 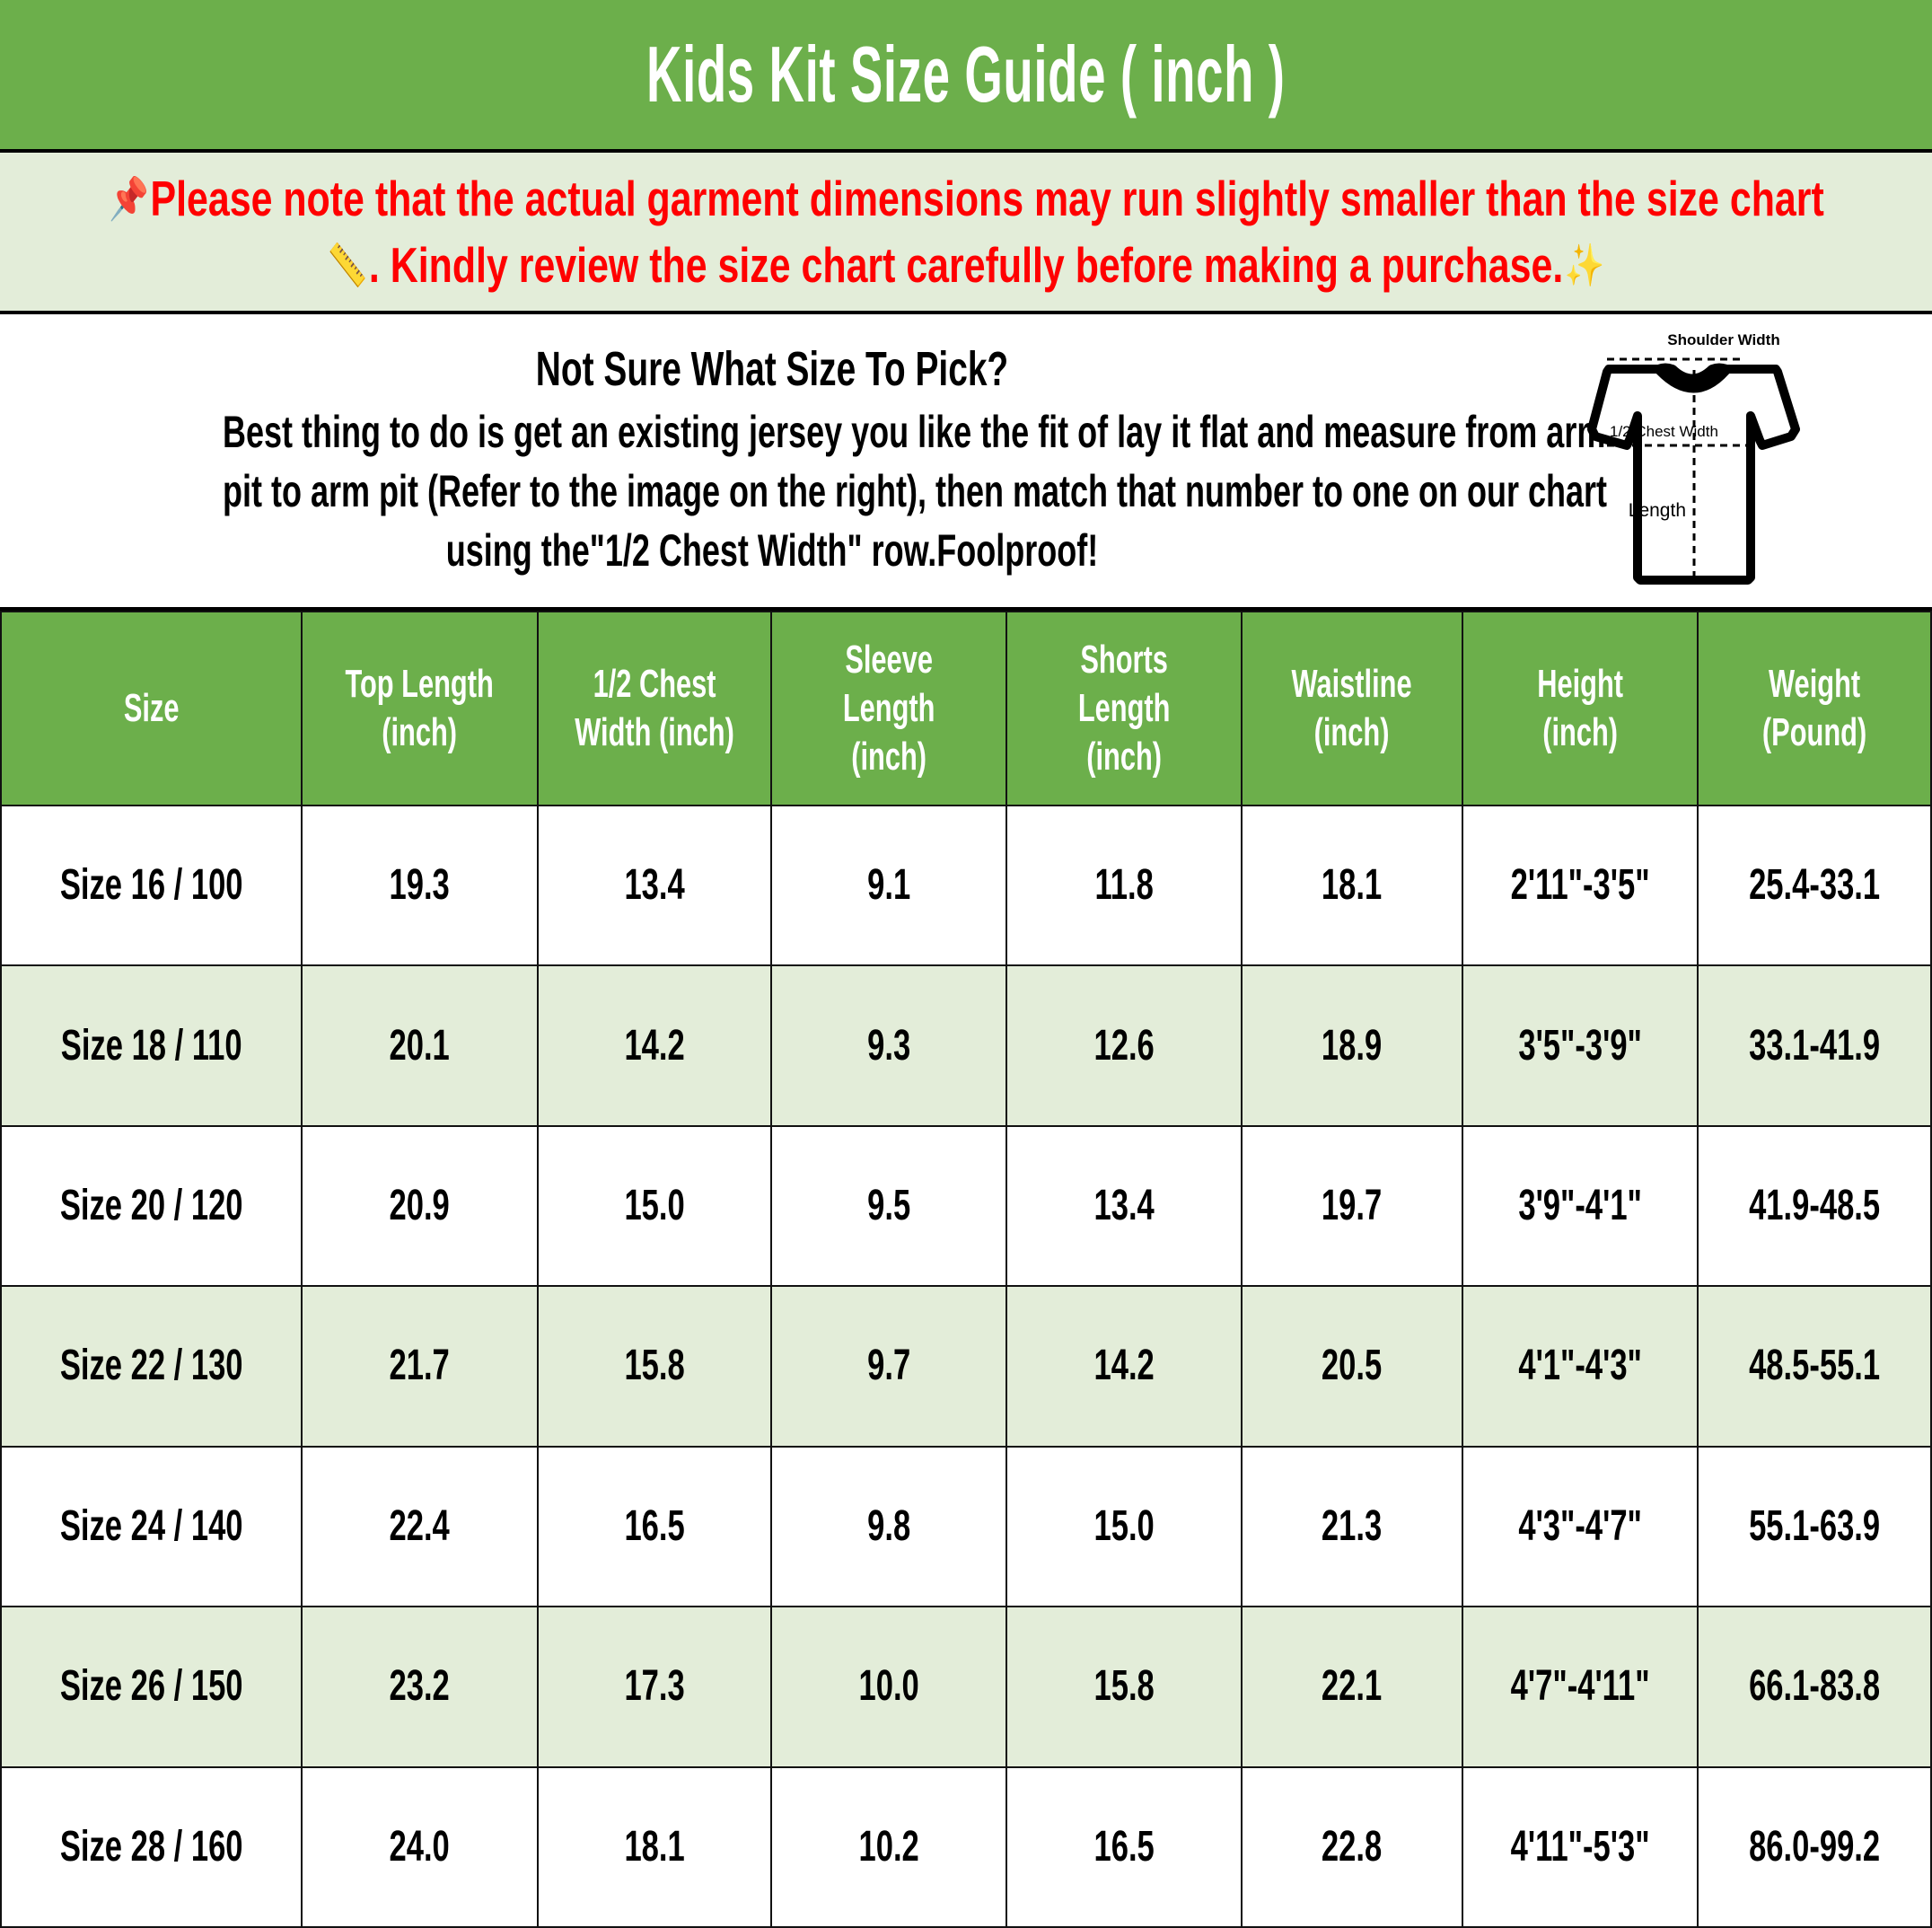 I want to click on cell-size: Size 20 / 120, so click(x=151, y=1206).